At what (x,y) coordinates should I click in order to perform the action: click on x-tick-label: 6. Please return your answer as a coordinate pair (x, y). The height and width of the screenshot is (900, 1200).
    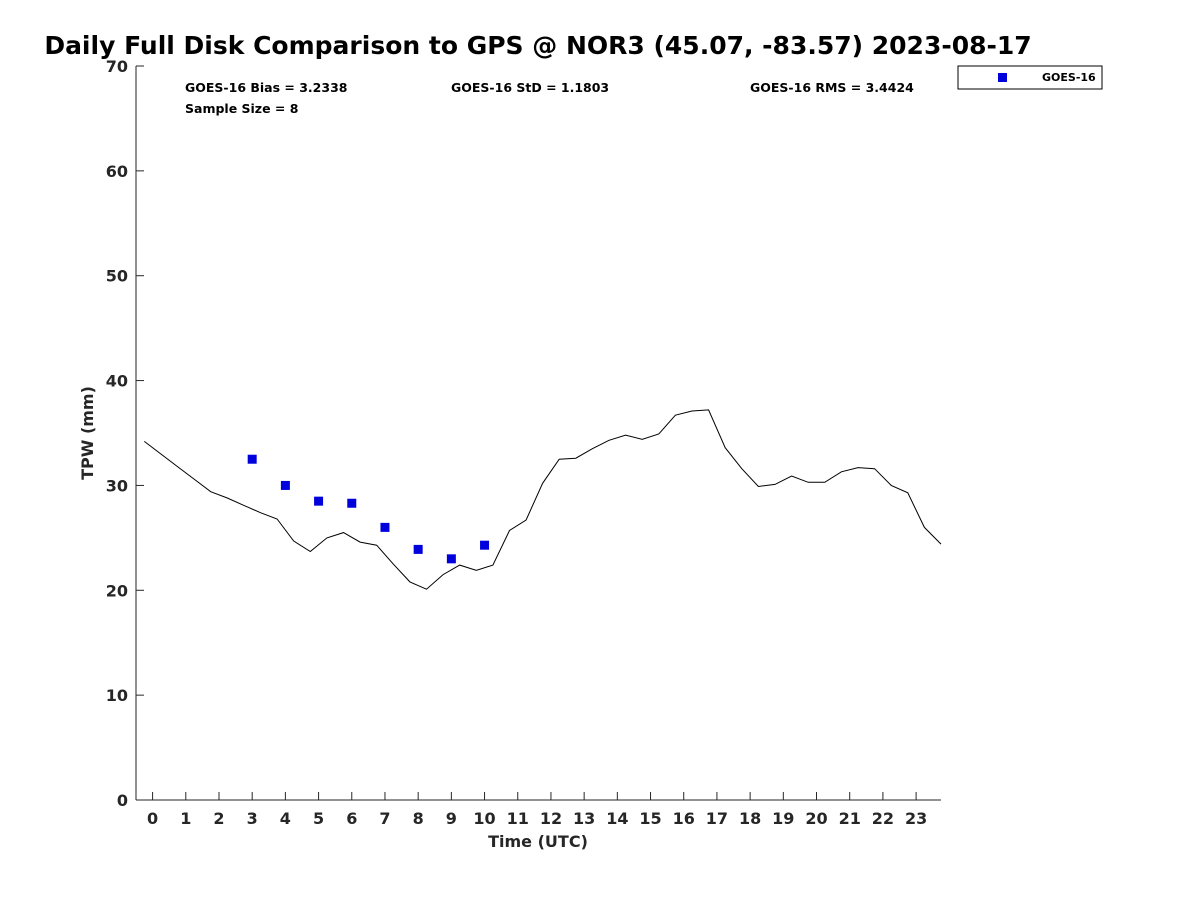
    Looking at the image, I should click on (351, 818).